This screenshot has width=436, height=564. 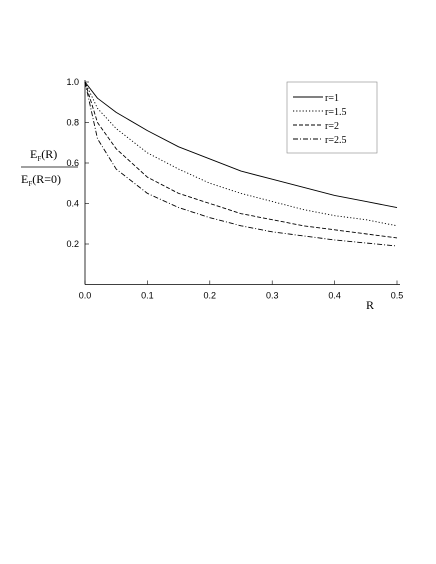 What do you see at coordinates (46, 179) in the screenshot?
I see `y-label-part: (R=0)` at bounding box center [46, 179].